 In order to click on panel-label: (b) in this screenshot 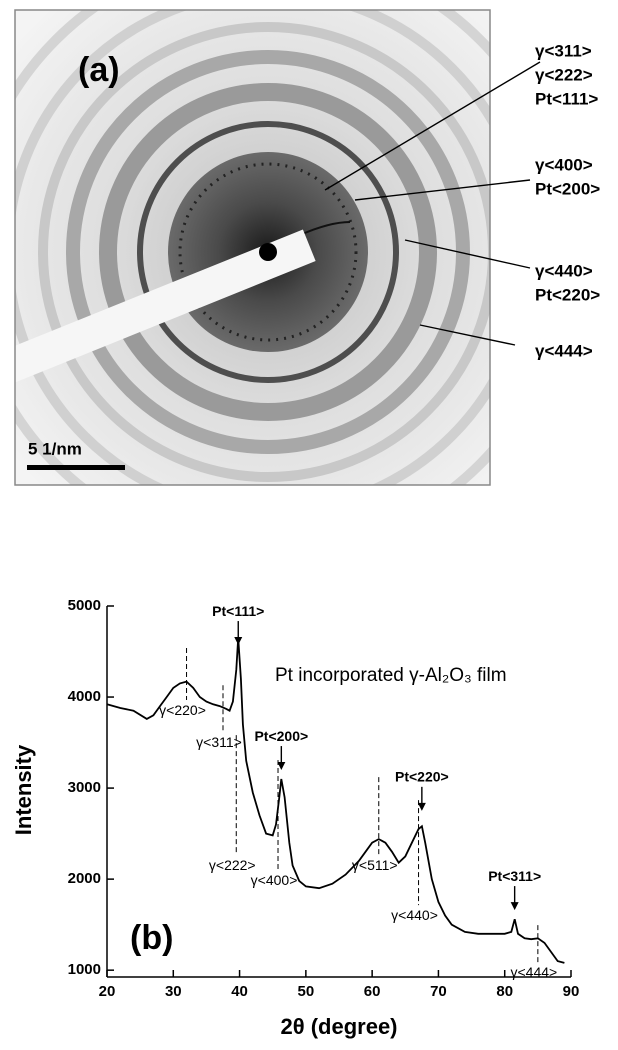, I will do `click(151, 938)`.